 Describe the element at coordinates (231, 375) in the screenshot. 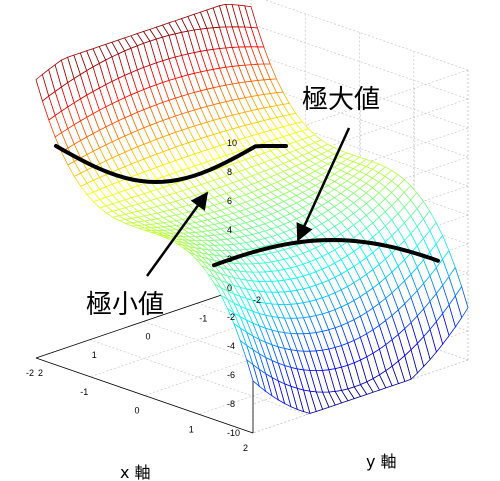

I see `z-tick-label: -6` at that location.